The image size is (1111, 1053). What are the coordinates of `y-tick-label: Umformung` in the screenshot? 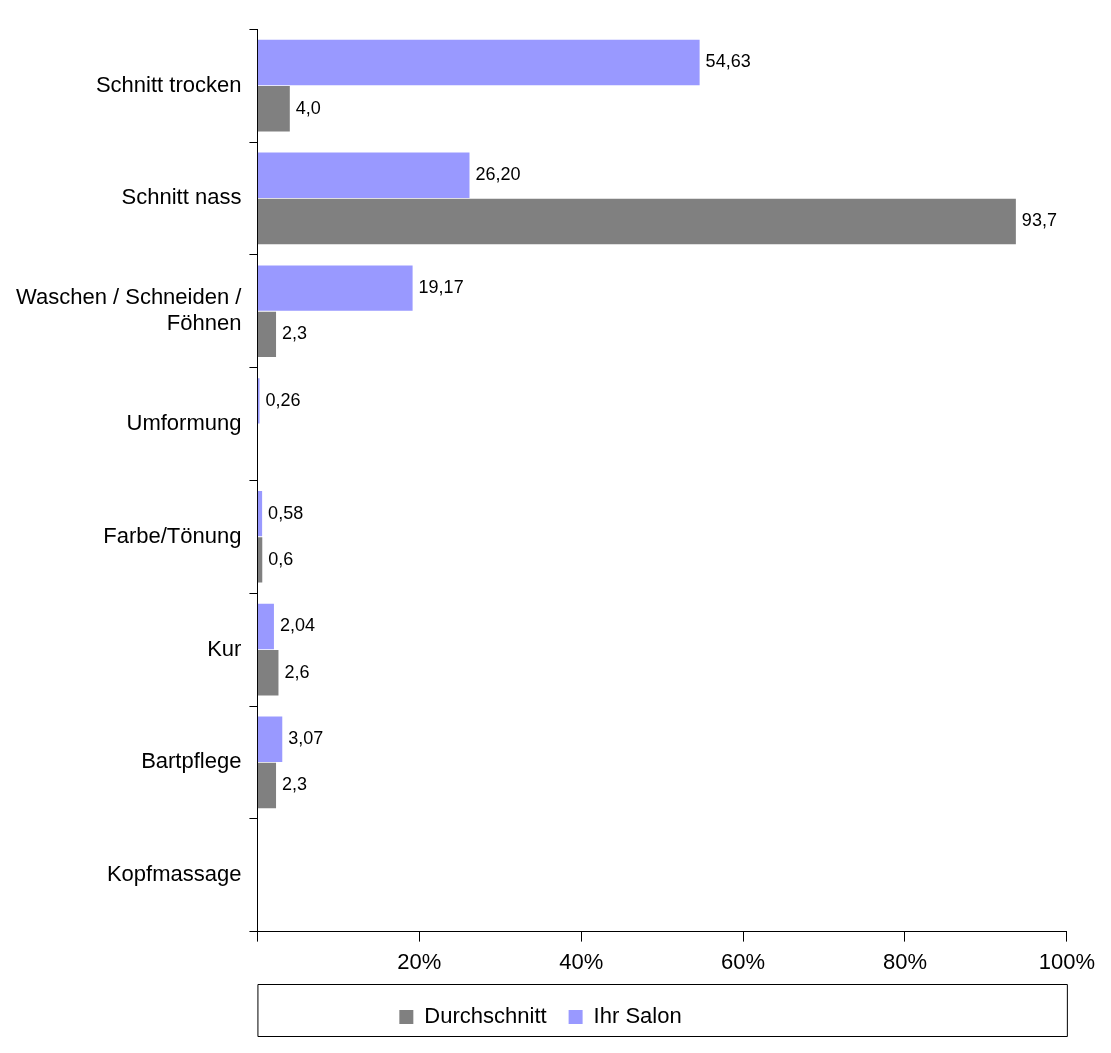 It's located at (184, 423).